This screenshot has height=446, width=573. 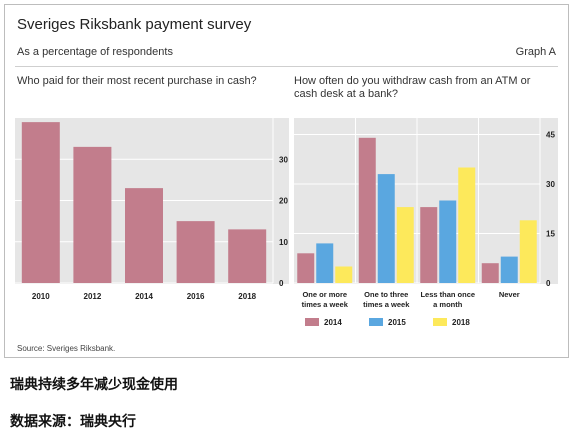 I want to click on left-x-tick-label: 2016, so click(x=196, y=296).